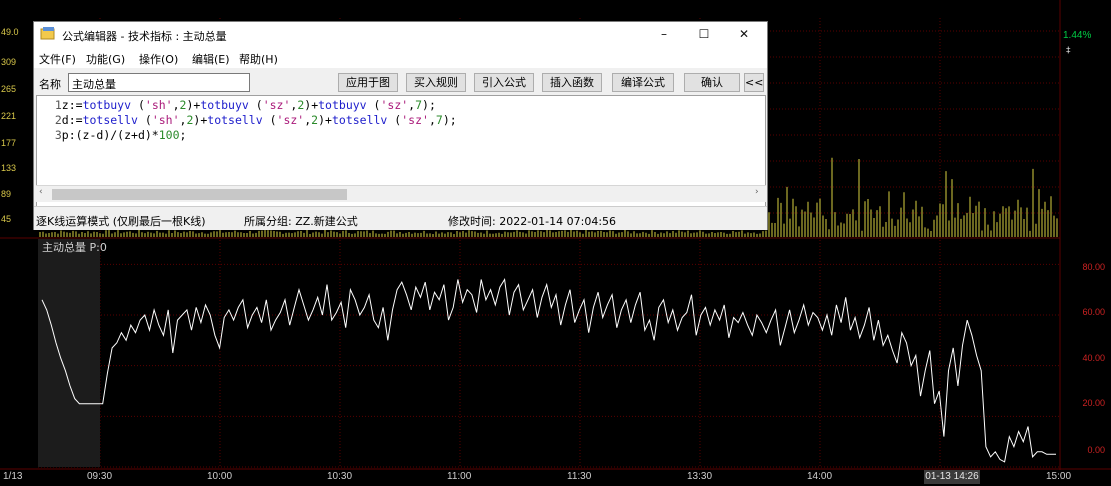 Image resolution: width=1111 pixels, height=486 pixels. What do you see at coordinates (532, 221) in the screenshot?
I see `modified-time-status: 修改时间: 2022-01-14 07:04:56` at bounding box center [532, 221].